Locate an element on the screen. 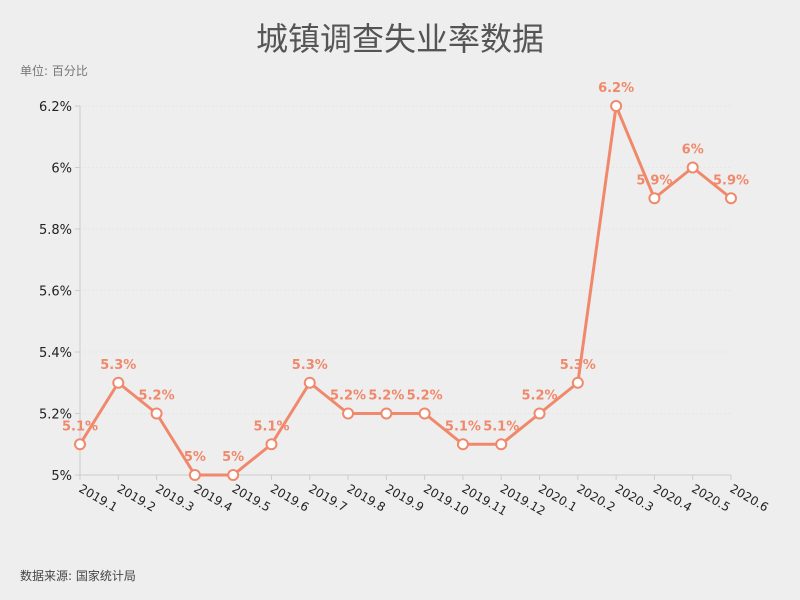 This screenshot has height=600, width=800. y-tick-label: 5.8% is located at coordinates (55, 230).